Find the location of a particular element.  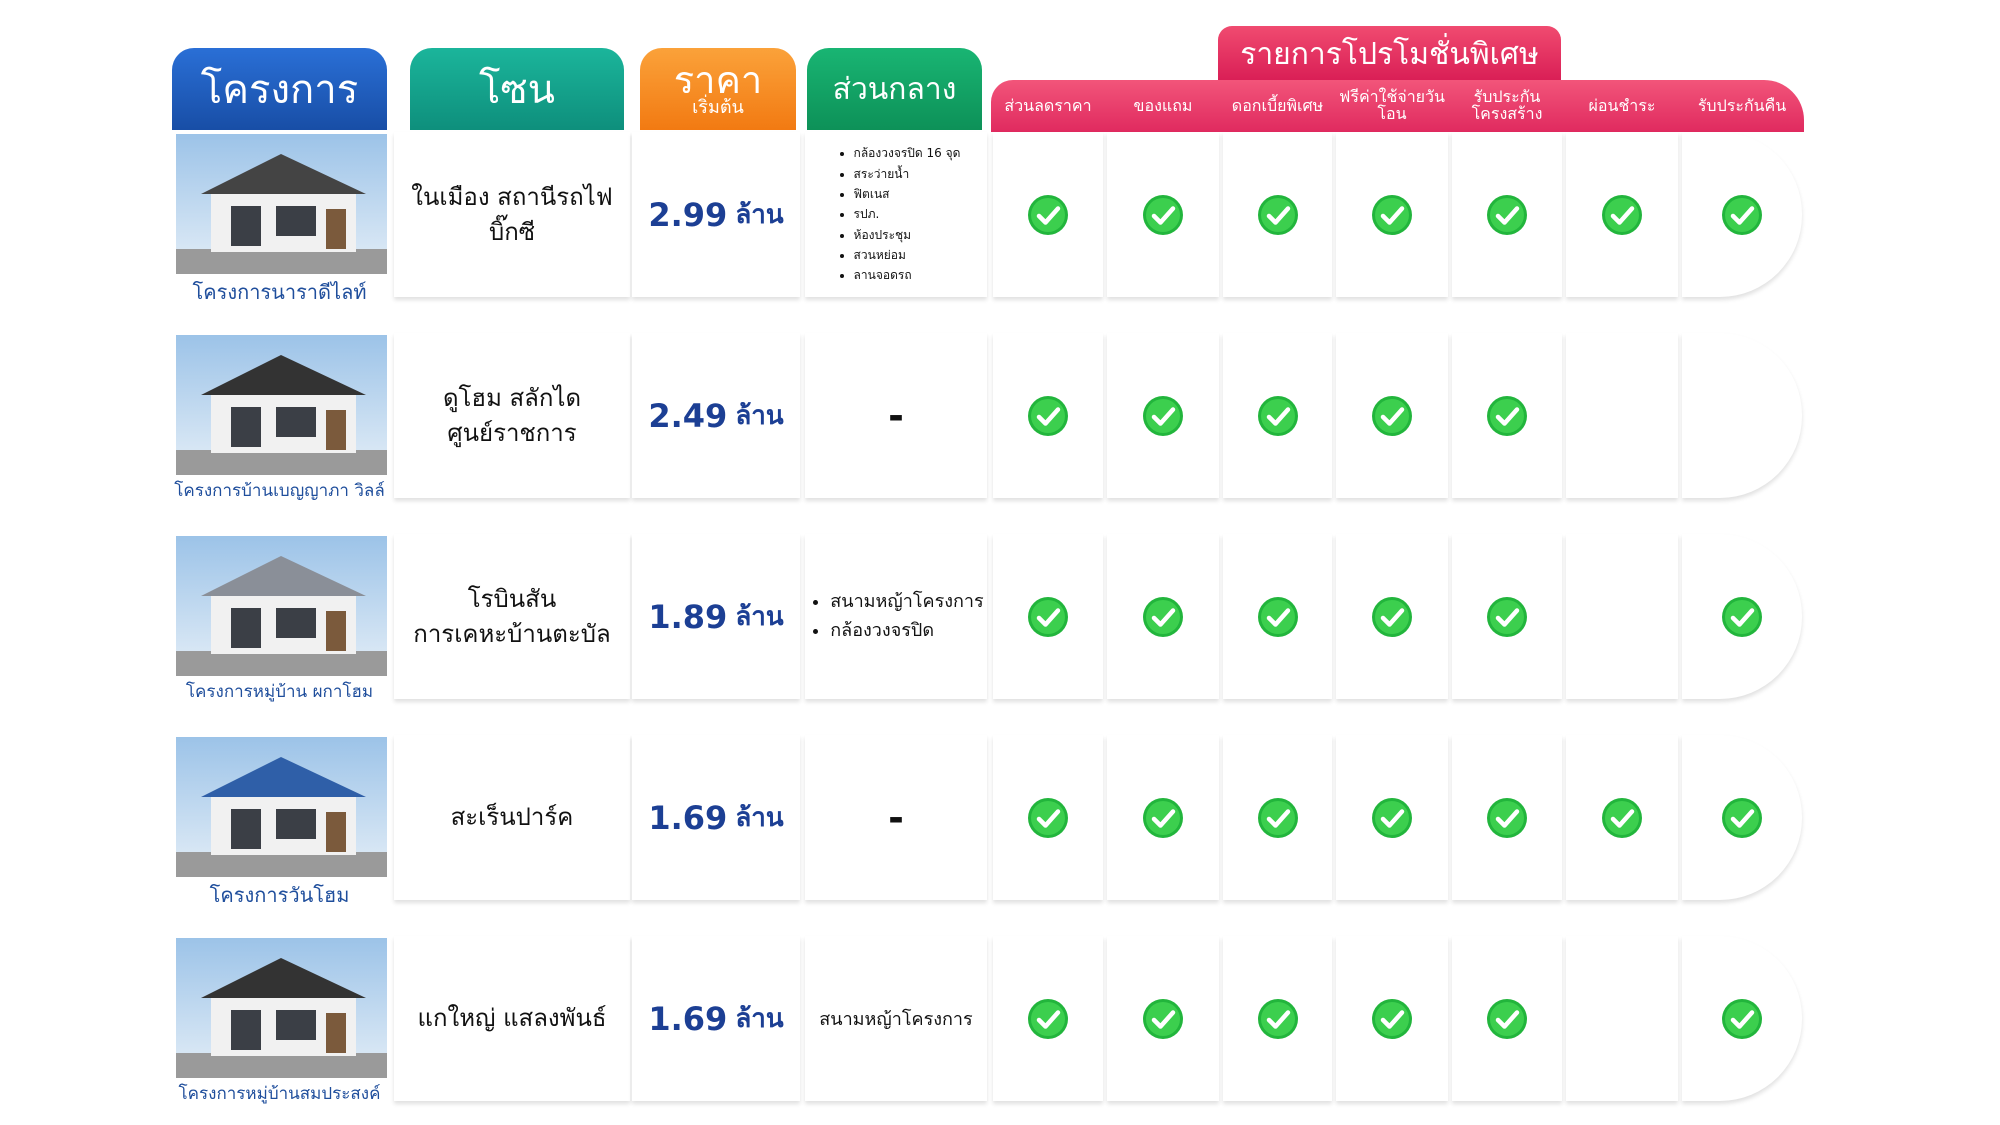

promo-column-header: รับประกัน โครงสร้าง is located at coordinates (1507, 105).